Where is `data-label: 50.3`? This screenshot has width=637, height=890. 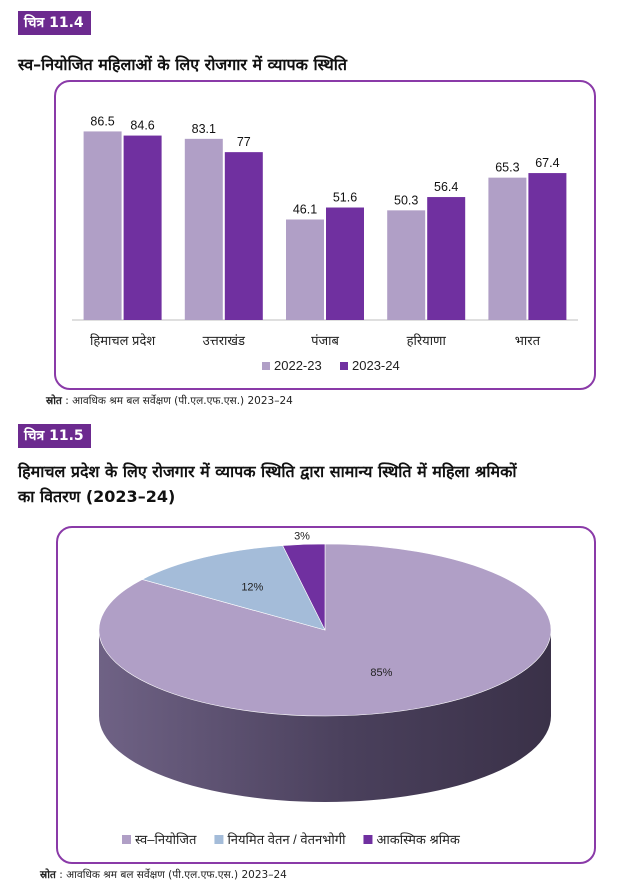
data-label: 50.3 is located at coordinates (406, 200).